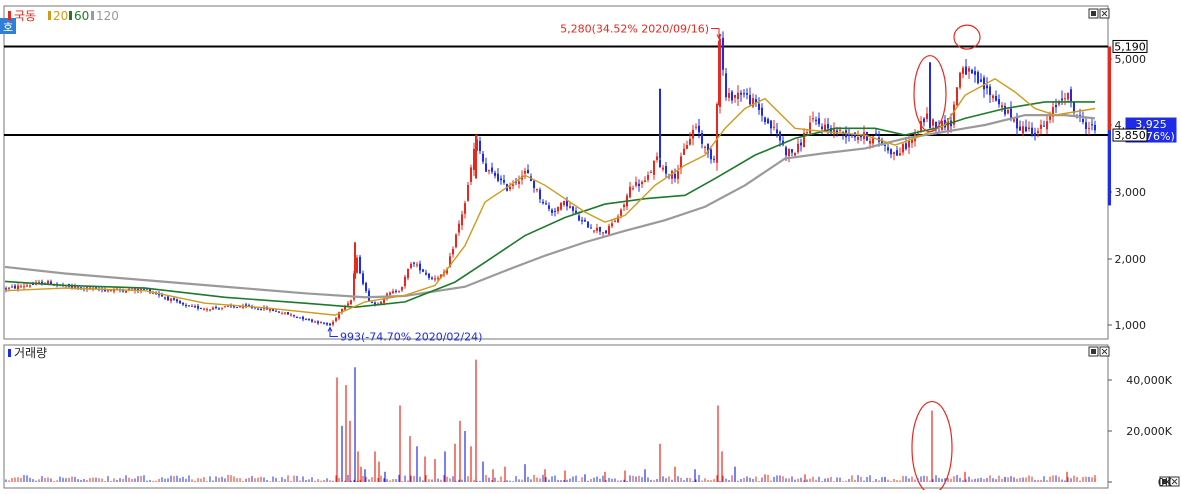 The height and width of the screenshot is (494, 1181). I want to click on legend-ma120: 120, so click(107, 16).